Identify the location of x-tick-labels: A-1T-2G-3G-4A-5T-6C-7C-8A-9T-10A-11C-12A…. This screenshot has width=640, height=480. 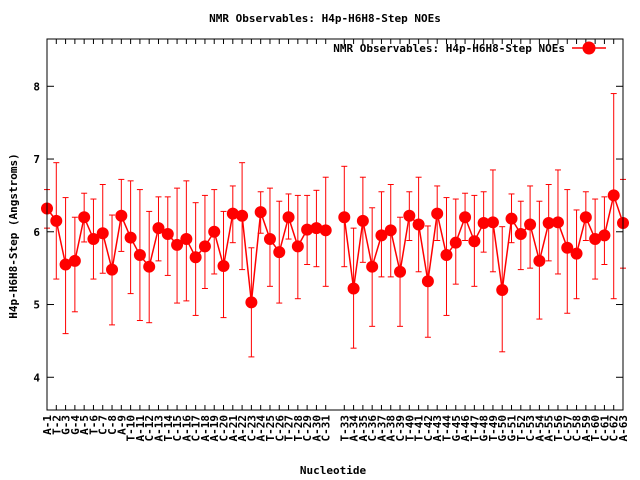
(335, 428).